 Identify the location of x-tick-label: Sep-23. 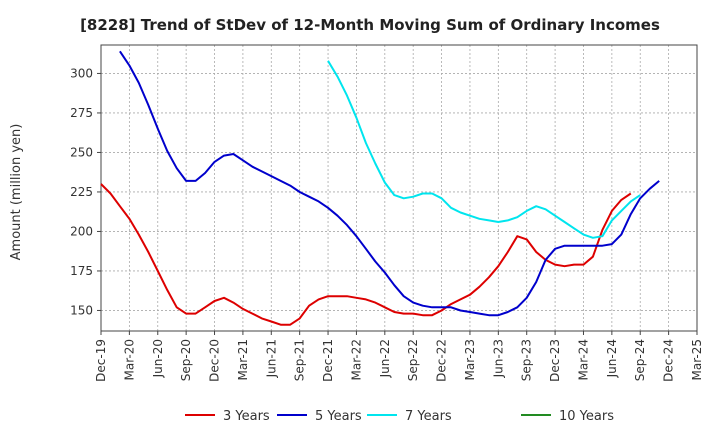
(527, 360).